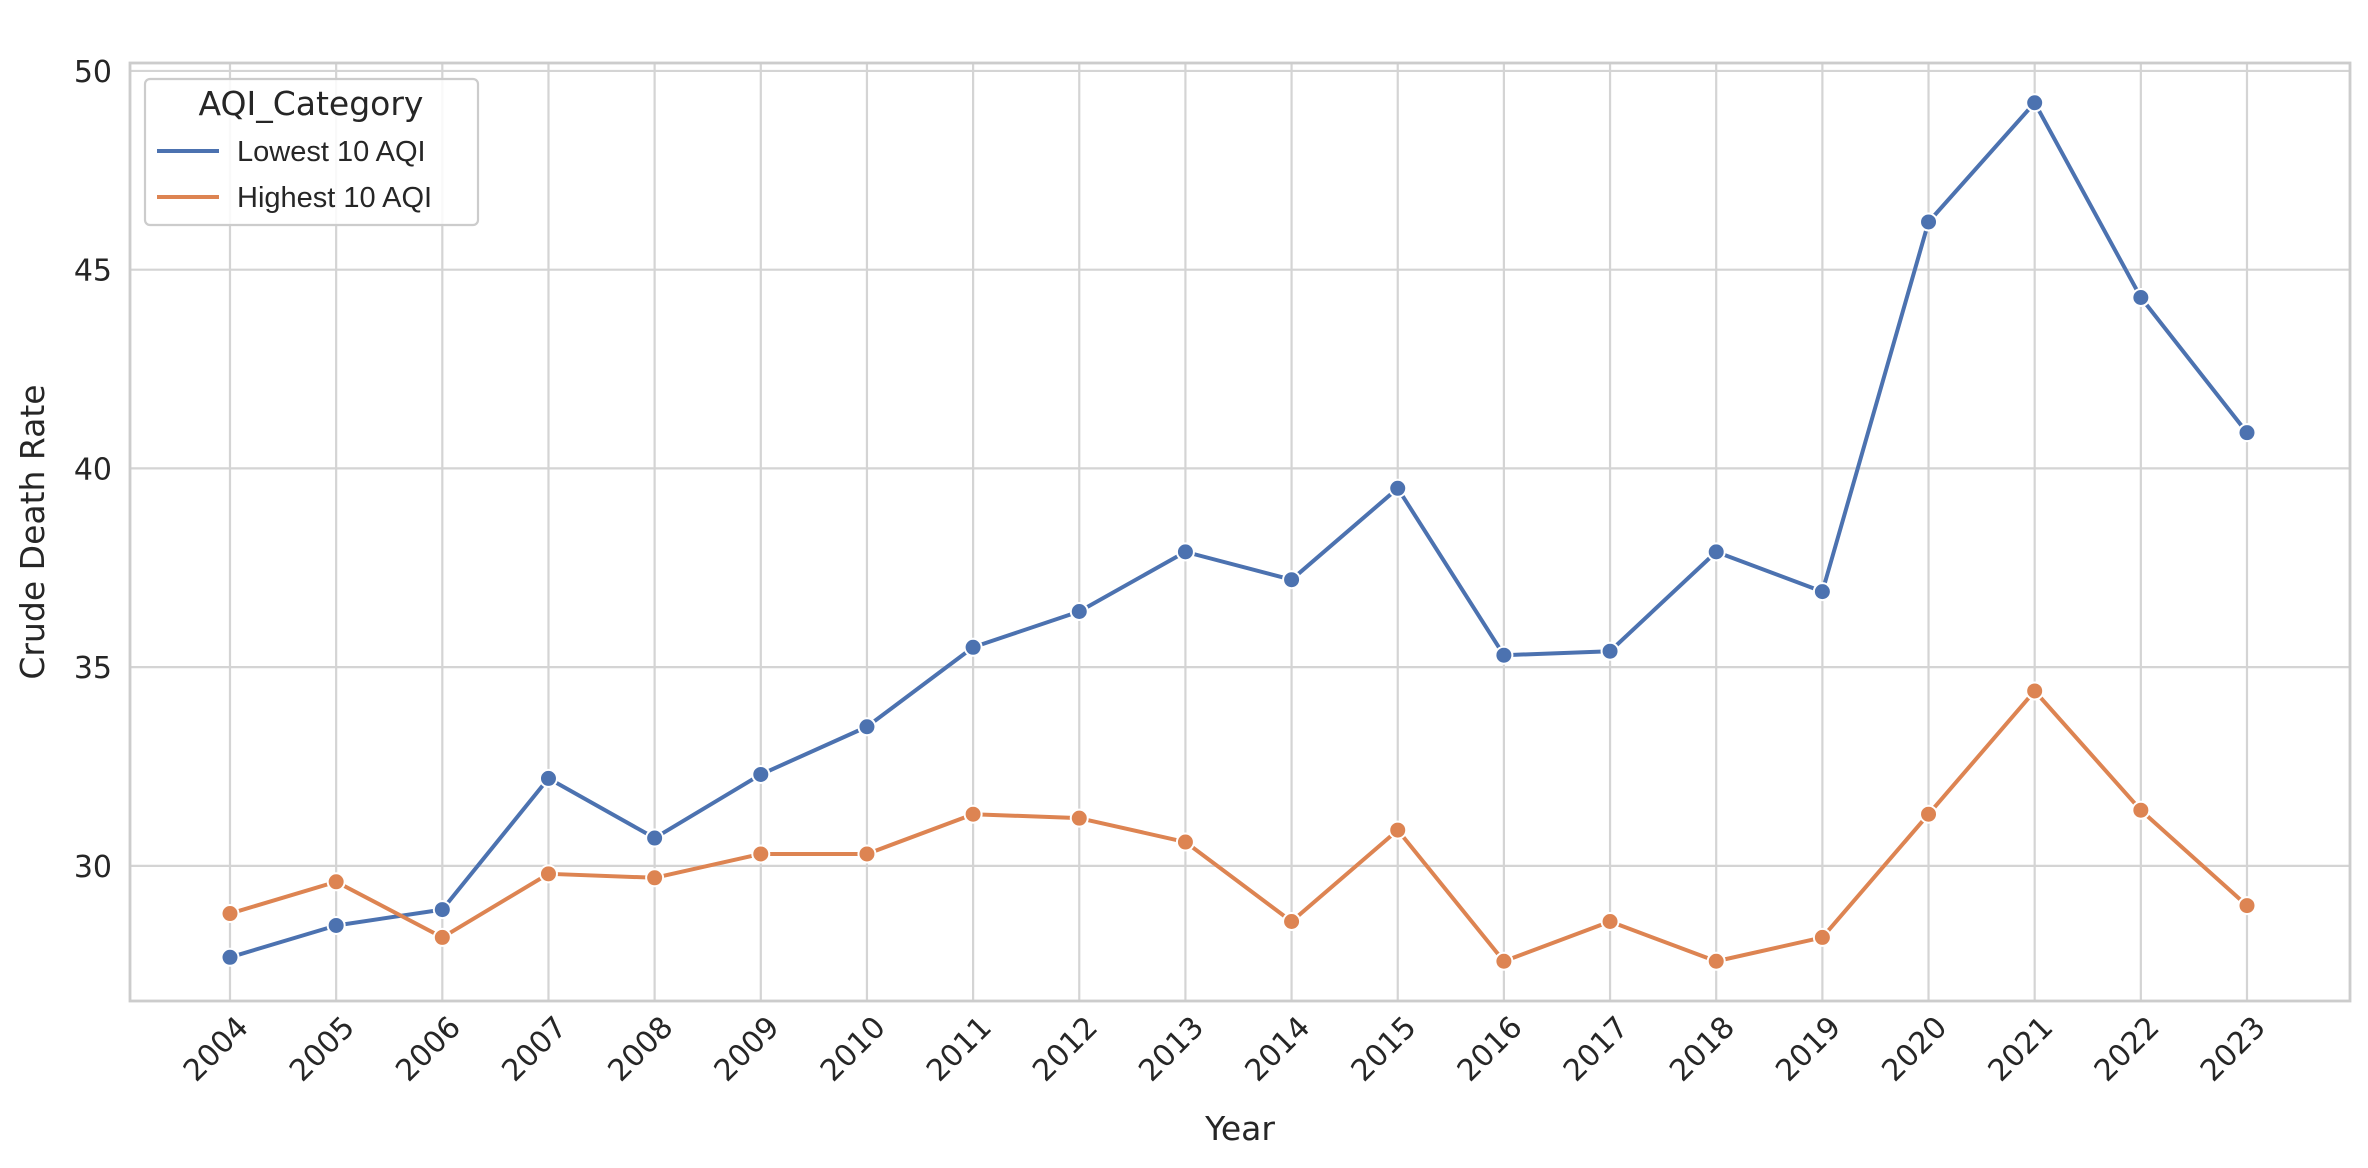 The image size is (2368, 1168). I want to click on x-tick-label: 2006, so click(428, 1049).